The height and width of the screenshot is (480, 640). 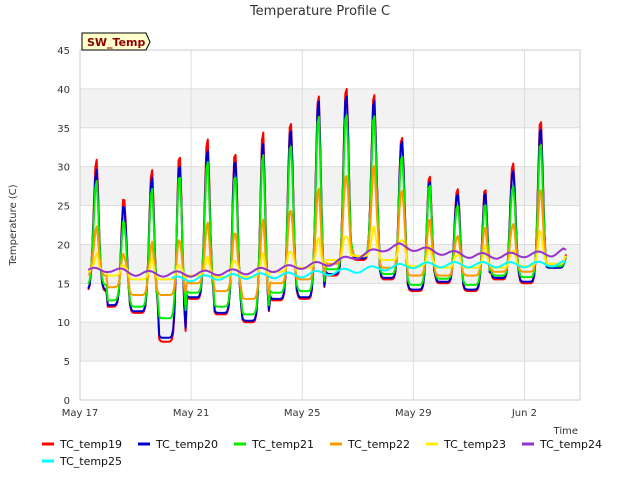 I want to click on tag-label: SW_Temp, so click(x=116, y=42).